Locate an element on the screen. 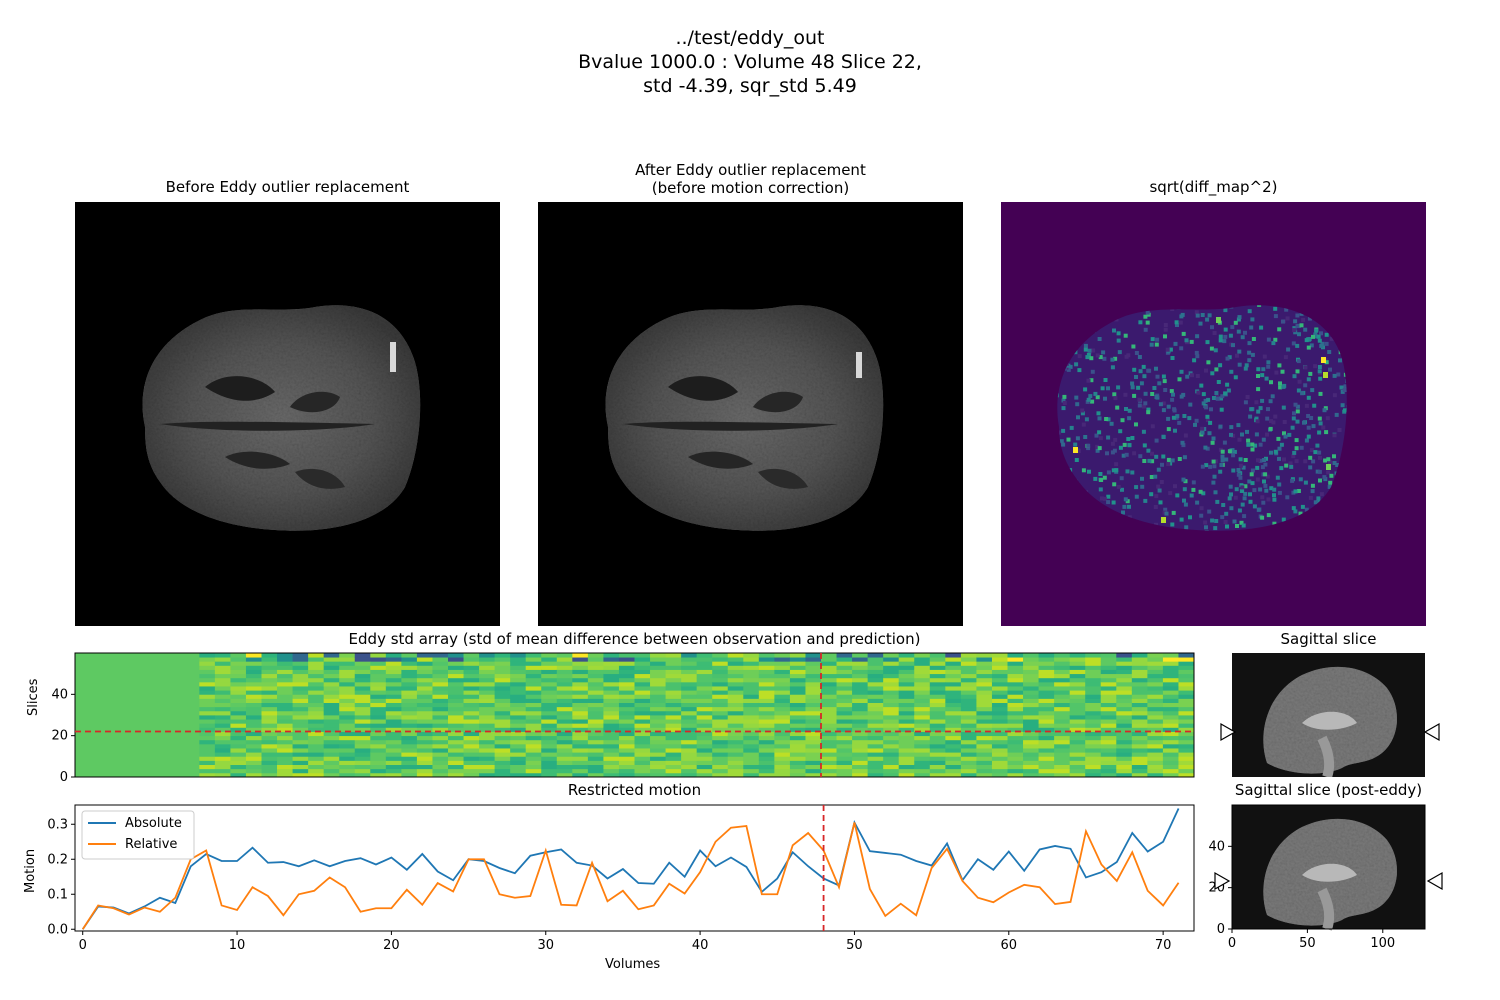  right-slice-marker-icon is located at coordinates (1431, 732).